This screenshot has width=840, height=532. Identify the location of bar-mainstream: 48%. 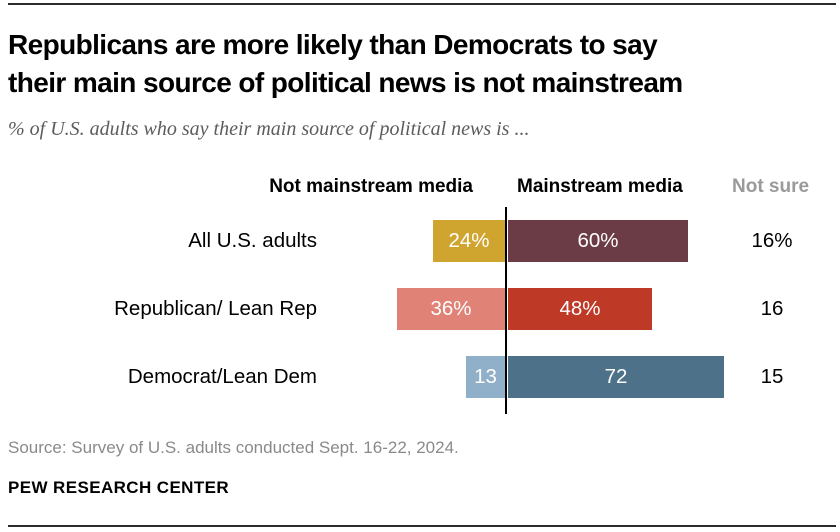
(580, 309).